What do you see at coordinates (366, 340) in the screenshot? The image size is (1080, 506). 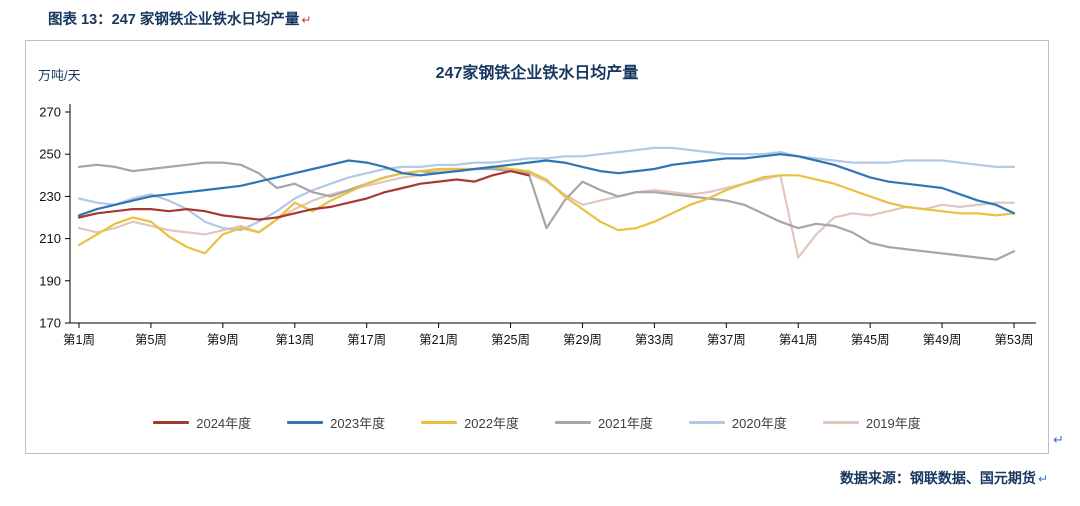 I see `svg-text: 第17周` at bounding box center [366, 340].